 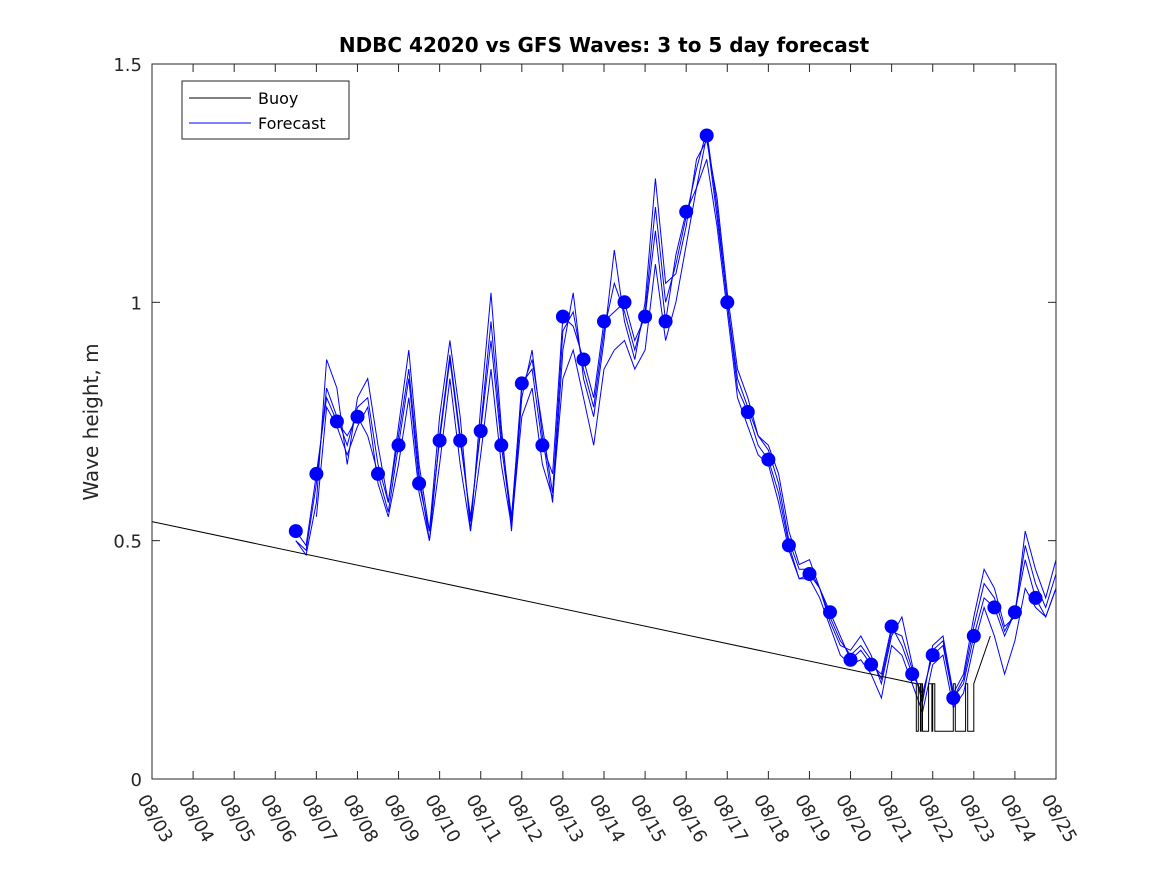 What do you see at coordinates (292, 123) in the screenshot?
I see `legend-forecast-label: Forecast` at bounding box center [292, 123].